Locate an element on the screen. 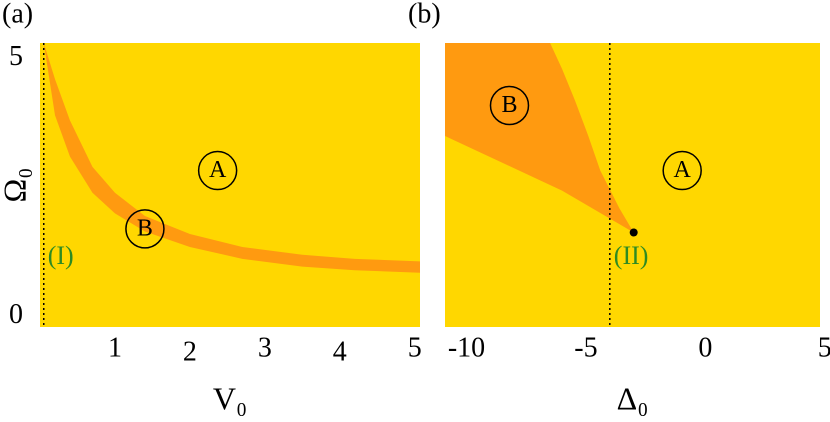 The image size is (830, 422). panel-label: (b) is located at coordinates (424, 14).